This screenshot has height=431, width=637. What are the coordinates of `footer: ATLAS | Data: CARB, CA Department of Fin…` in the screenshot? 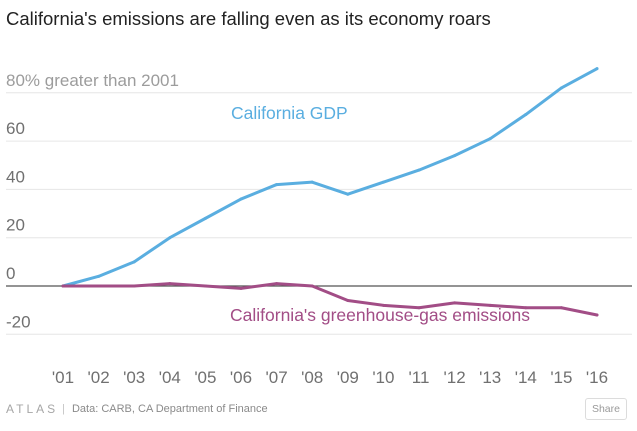 It's located at (137, 409).